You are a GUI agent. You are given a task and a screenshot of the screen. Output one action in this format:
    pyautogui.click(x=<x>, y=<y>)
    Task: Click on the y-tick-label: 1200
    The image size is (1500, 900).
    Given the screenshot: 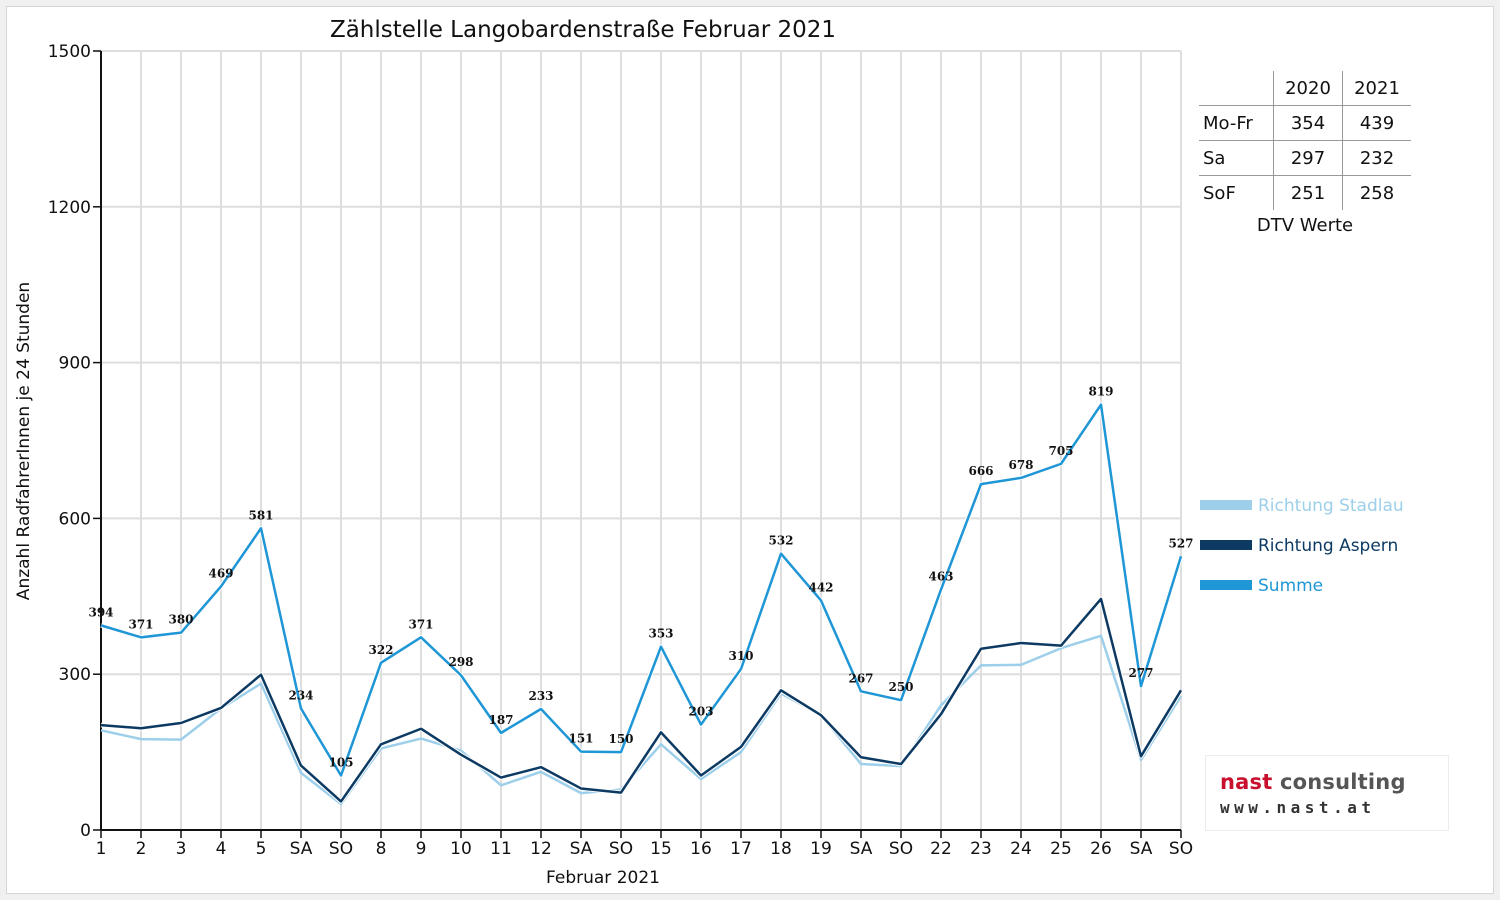 What is the action you would take?
    pyautogui.click(x=69, y=208)
    